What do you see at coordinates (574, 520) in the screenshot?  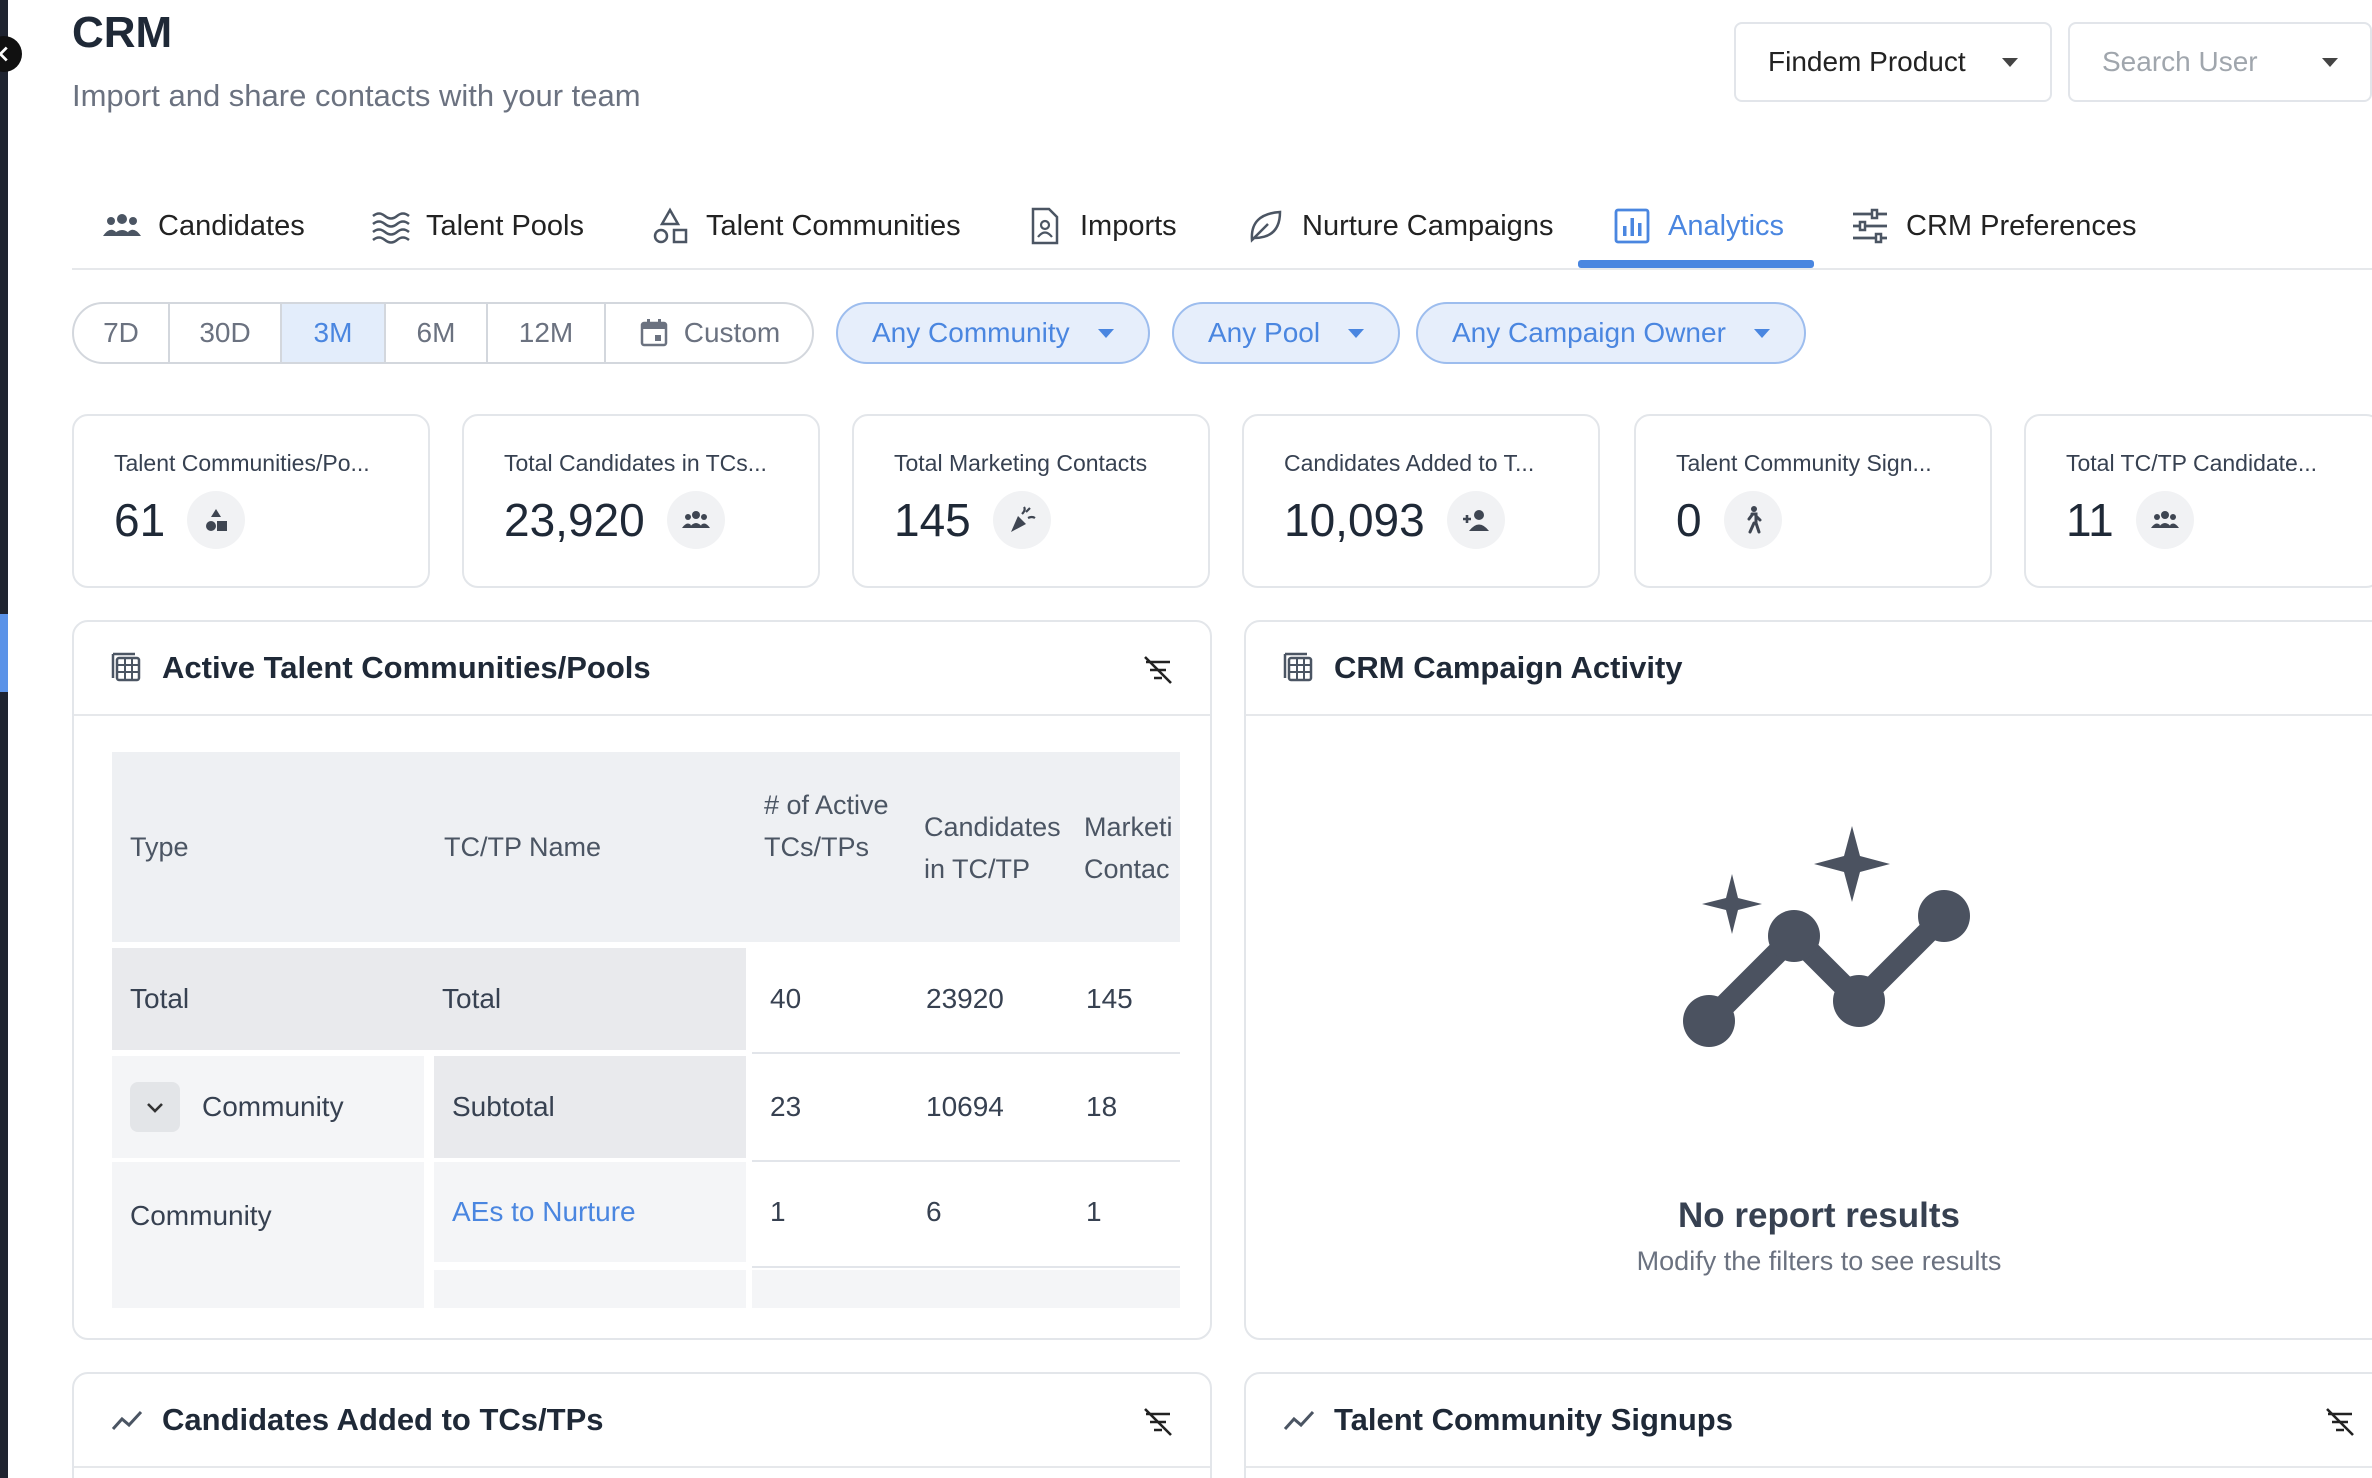 I see `kpi-value: 23,920` at bounding box center [574, 520].